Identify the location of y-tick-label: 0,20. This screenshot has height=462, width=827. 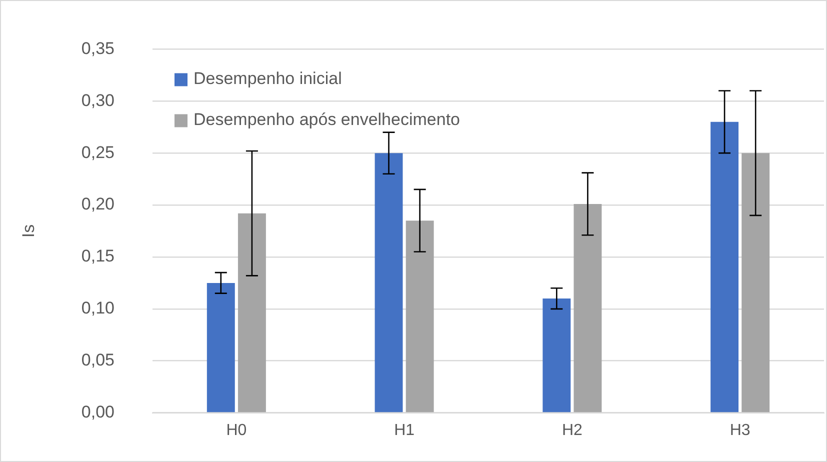
(97, 204).